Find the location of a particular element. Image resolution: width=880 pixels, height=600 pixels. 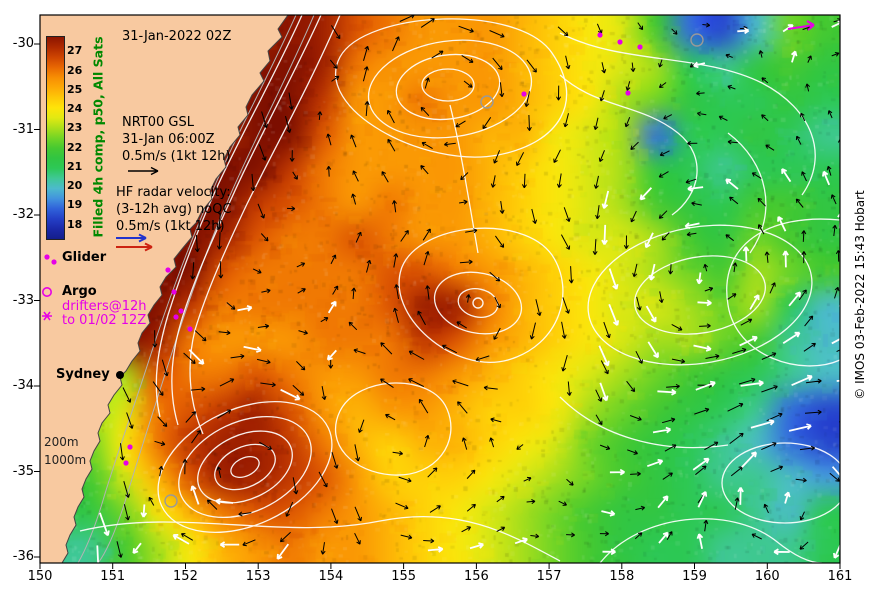

hf-scale-arrow-blue is located at coordinates (131, 238).